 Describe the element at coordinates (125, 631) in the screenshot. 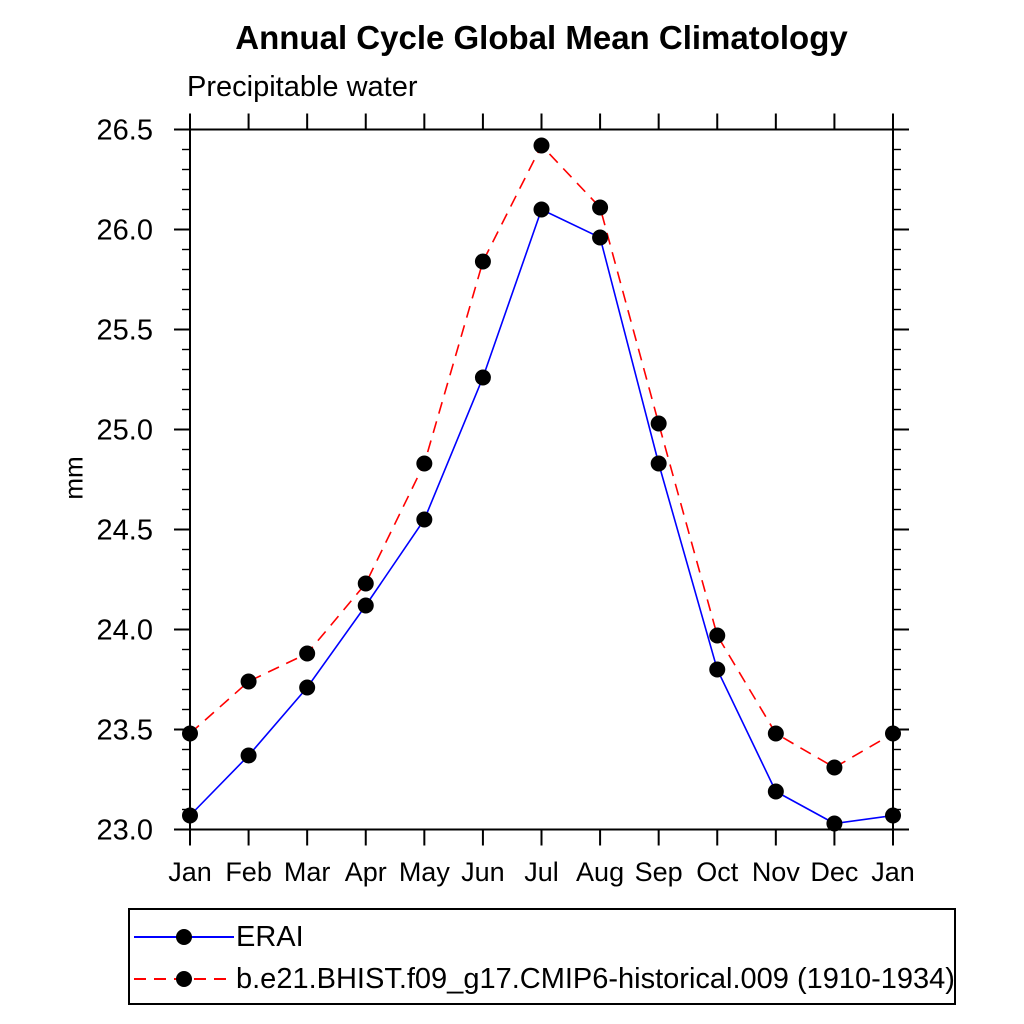

I see `y-tick-label: 24.0` at that location.